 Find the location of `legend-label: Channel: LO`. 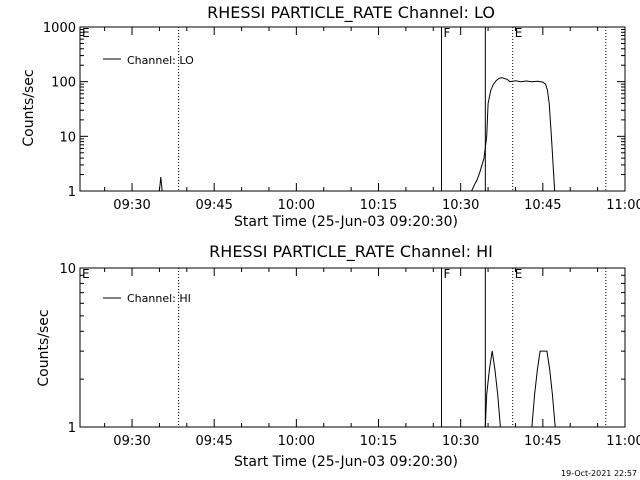

legend-label: Channel: LO is located at coordinates (160, 60).